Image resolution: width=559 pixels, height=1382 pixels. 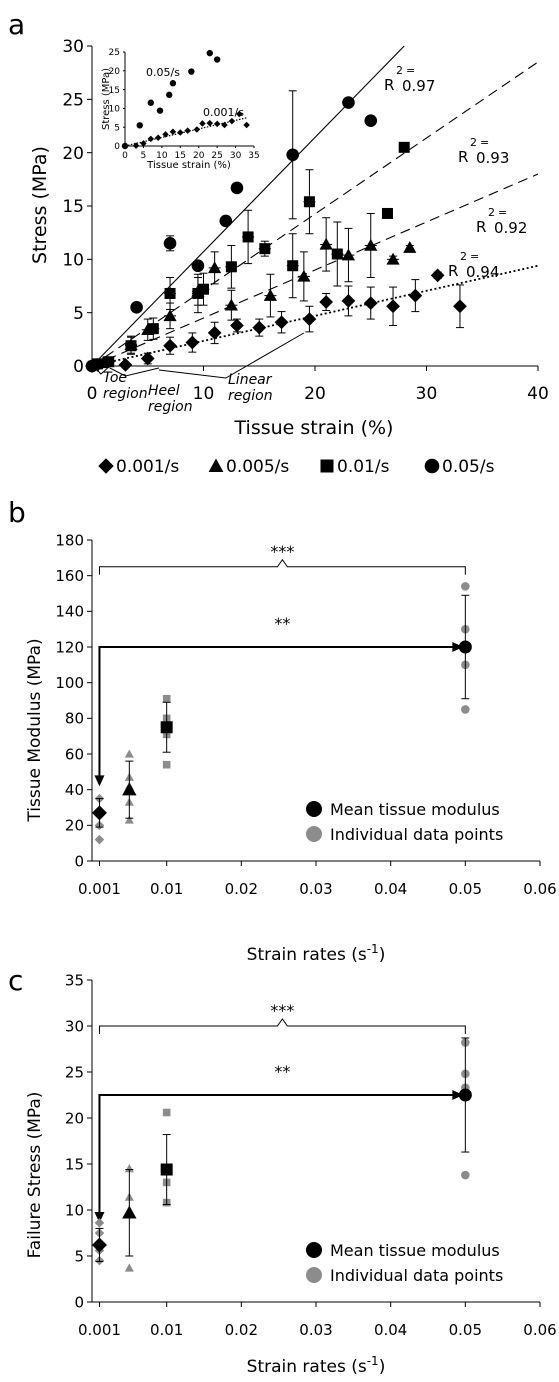 I want to click on panel-c-y-tick-label: 30, so click(x=74, y=1026).